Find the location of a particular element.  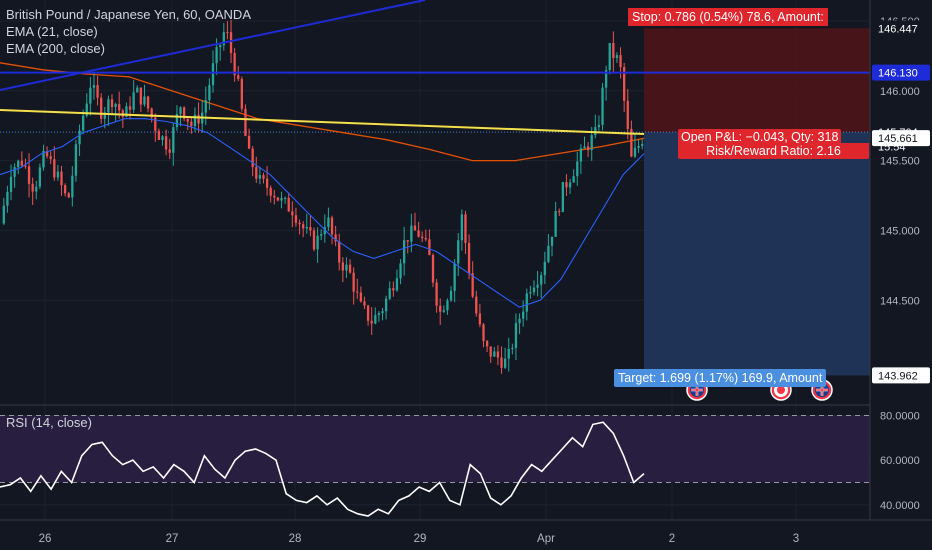

target-zone is located at coordinates (757, 254).